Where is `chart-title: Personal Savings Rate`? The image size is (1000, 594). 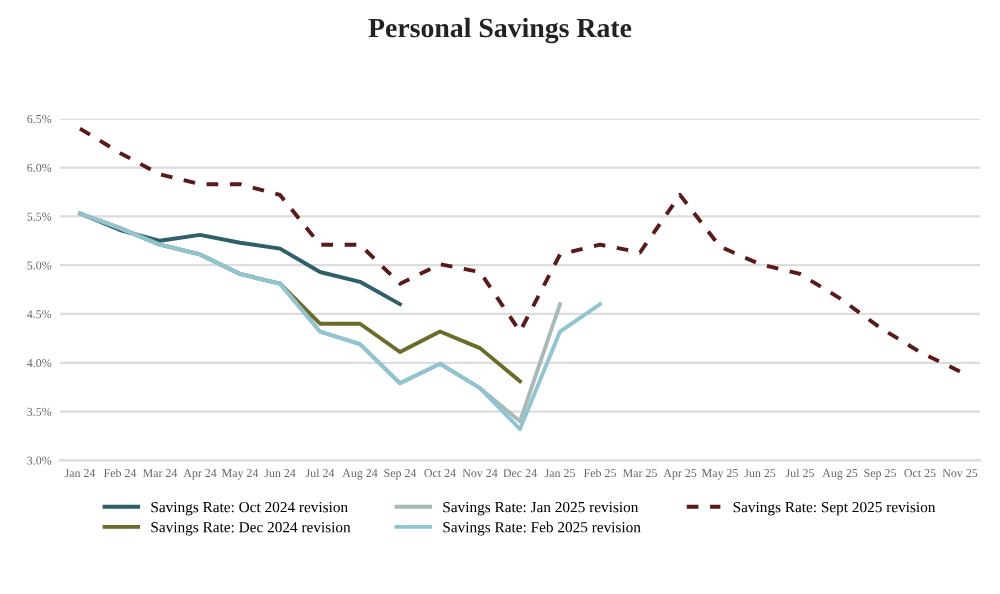 chart-title: Personal Savings Rate is located at coordinates (500, 30).